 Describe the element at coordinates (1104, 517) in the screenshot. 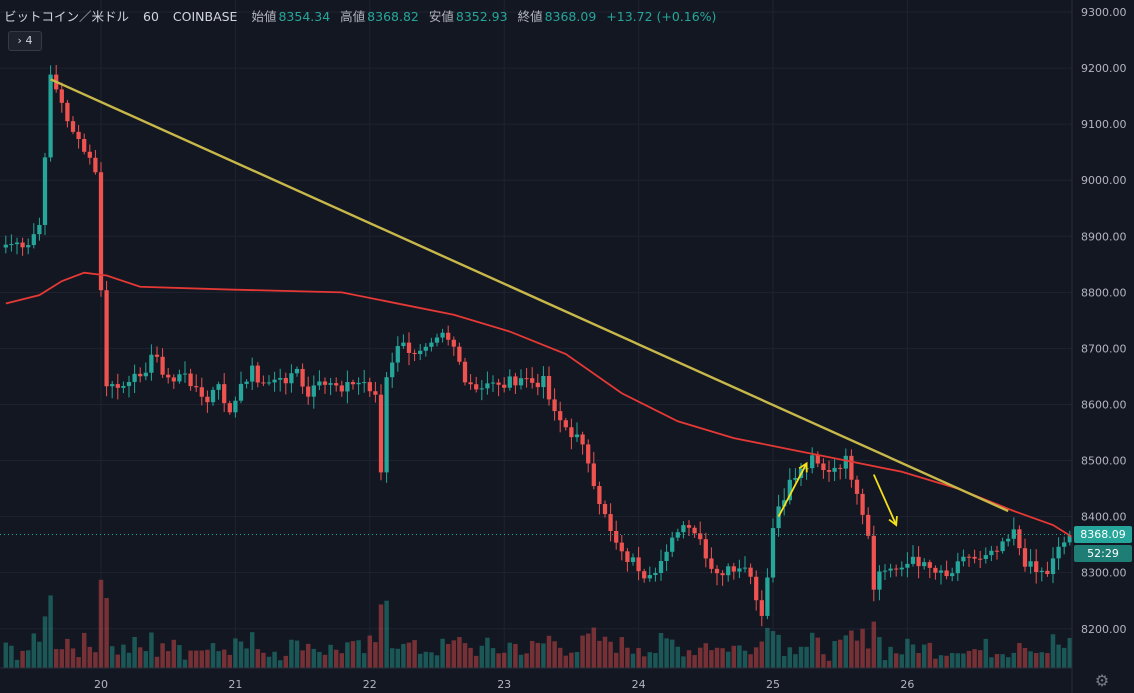

I see `price-tick-label: 8400.00` at that location.